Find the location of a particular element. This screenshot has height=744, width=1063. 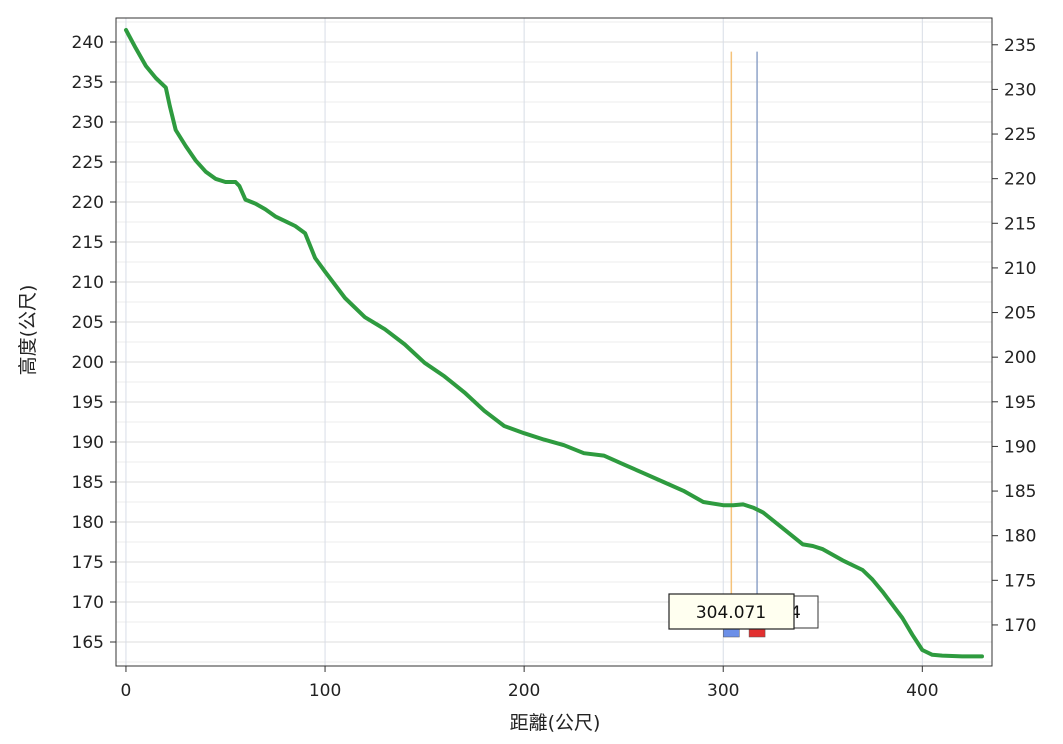

y-tick-label: 170 is located at coordinates (88, 603).